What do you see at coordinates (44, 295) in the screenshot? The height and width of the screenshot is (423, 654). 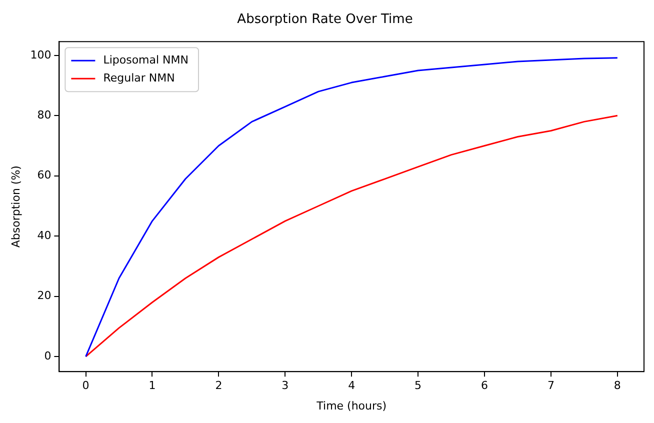 I see `y-tick-label: 20` at bounding box center [44, 295].